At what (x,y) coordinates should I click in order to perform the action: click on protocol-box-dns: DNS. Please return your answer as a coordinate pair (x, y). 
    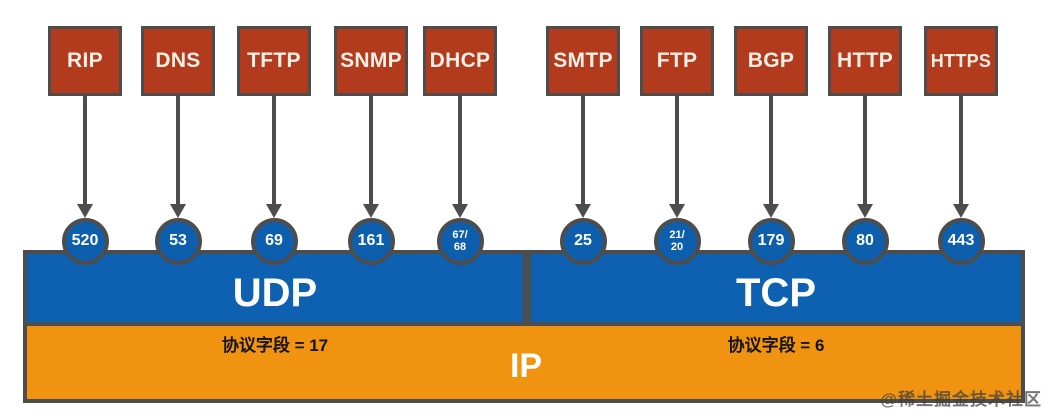
    Looking at the image, I should click on (178, 61).